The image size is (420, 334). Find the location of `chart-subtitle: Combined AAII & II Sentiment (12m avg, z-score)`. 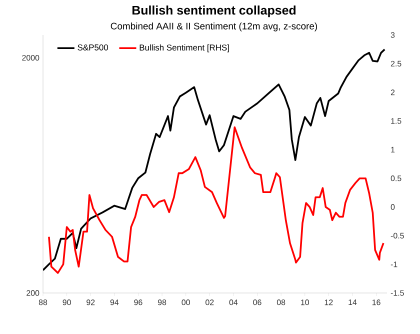

chart-subtitle: Combined AAII & II Sentiment (12m avg, z-score) is located at coordinates (214, 27).